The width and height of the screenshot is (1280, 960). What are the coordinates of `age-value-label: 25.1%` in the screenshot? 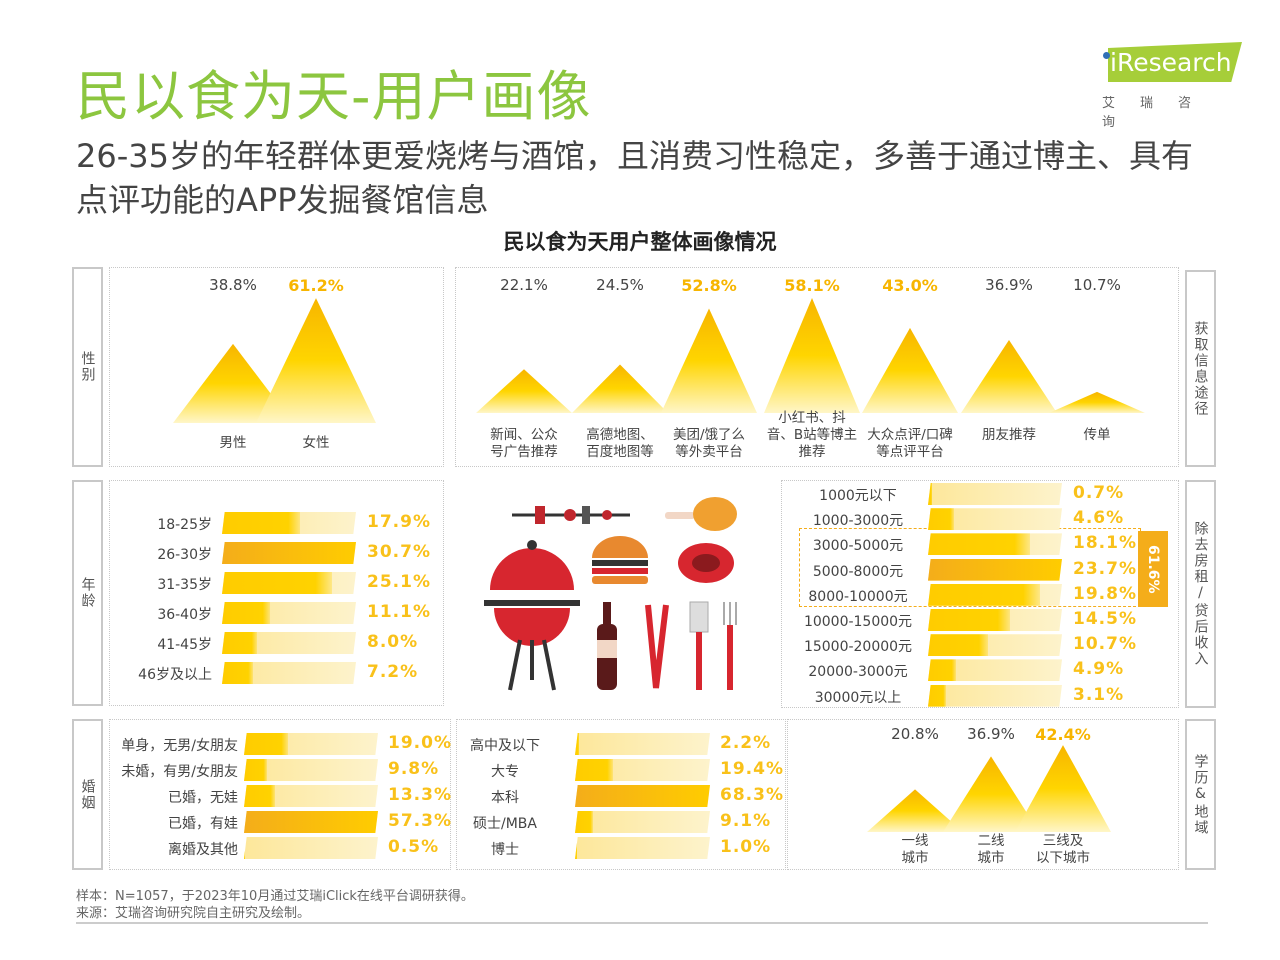 It's located at (399, 582).